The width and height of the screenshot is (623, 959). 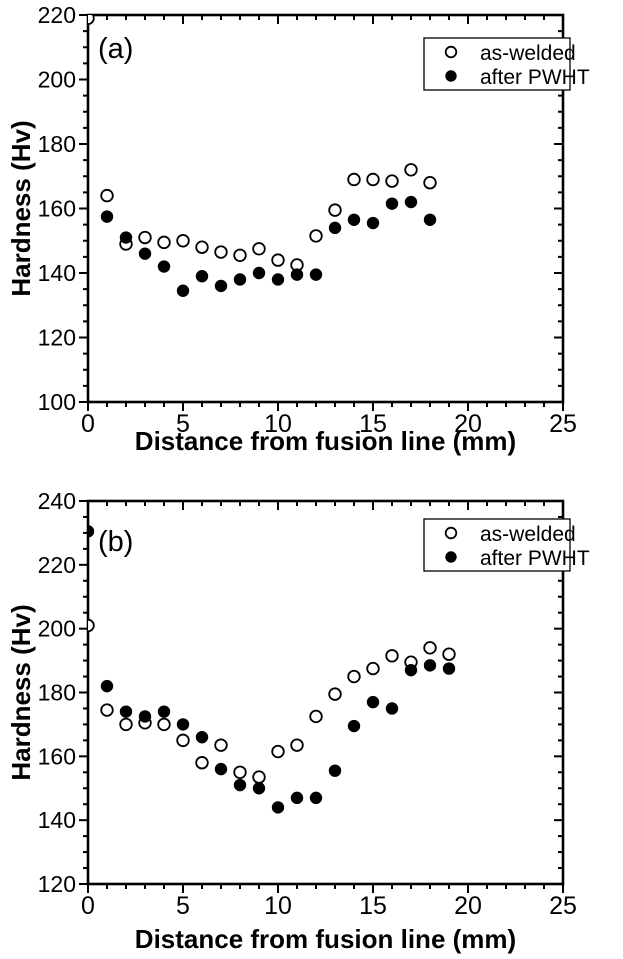 I want to click on y-tick-label: 160, so click(x=57, y=209).